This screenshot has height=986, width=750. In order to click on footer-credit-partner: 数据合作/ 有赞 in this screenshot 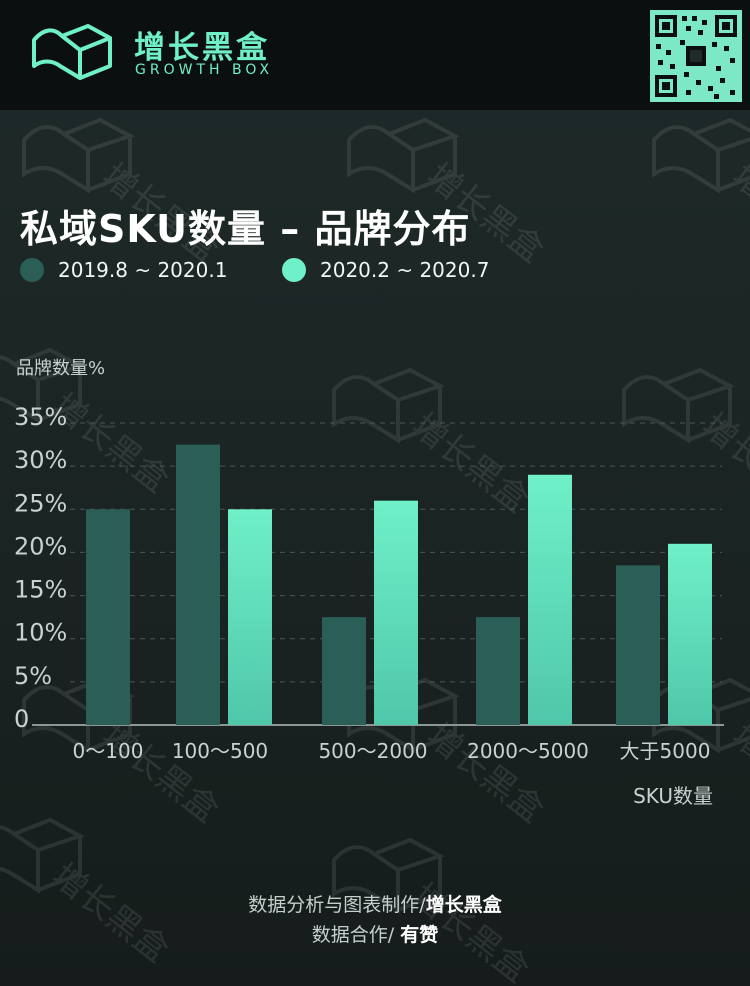, I will do `click(375, 933)`.